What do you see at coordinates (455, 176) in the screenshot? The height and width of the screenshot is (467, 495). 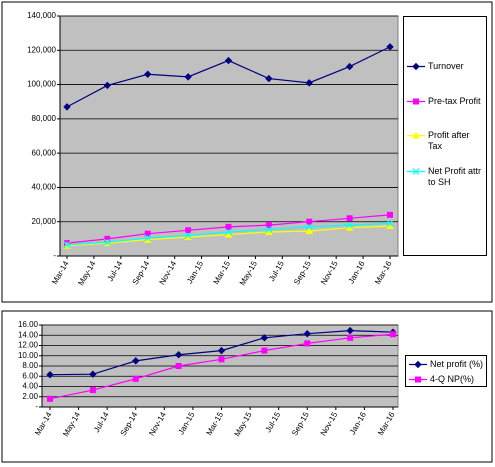 I see `legend-label: Net Profit attr to SH` at bounding box center [455, 176].